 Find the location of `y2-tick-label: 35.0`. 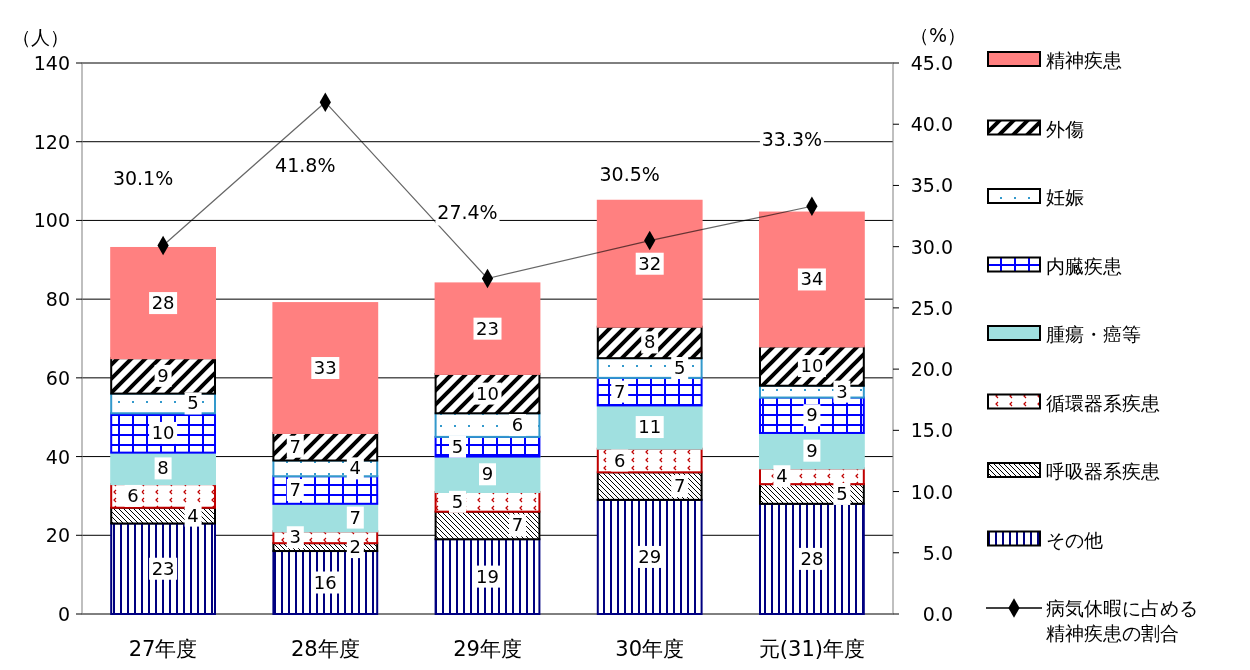

y2-tick-label: 35.0 is located at coordinates (931, 185).